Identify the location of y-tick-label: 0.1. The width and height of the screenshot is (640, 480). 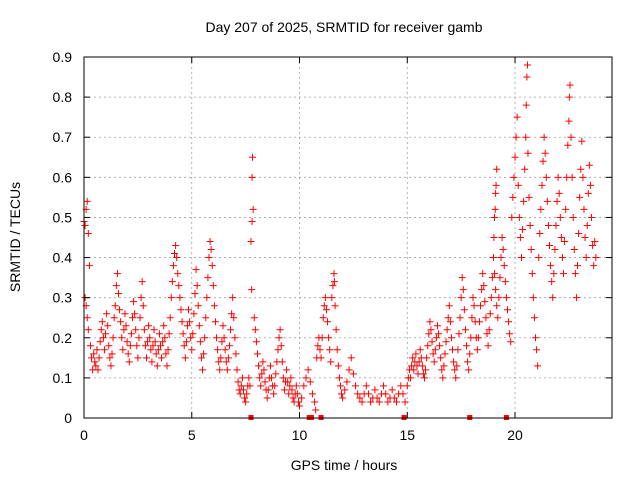
(63, 378).